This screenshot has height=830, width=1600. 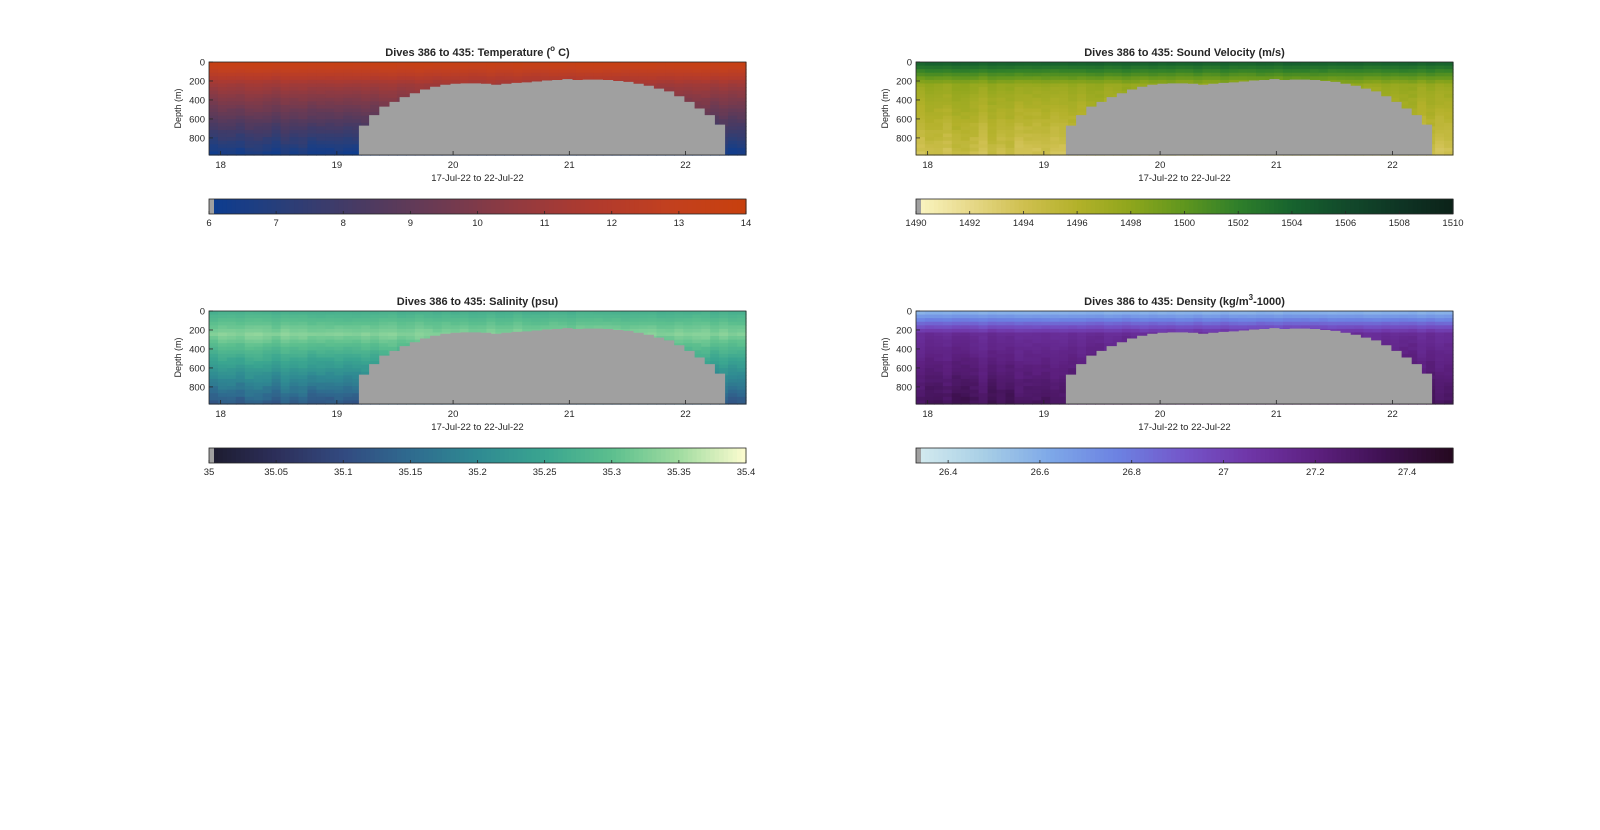 What do you see at coordinates (685, 165) in the screenshot?
I see `x-tick-label: 22` at bounding box center [685, 165].